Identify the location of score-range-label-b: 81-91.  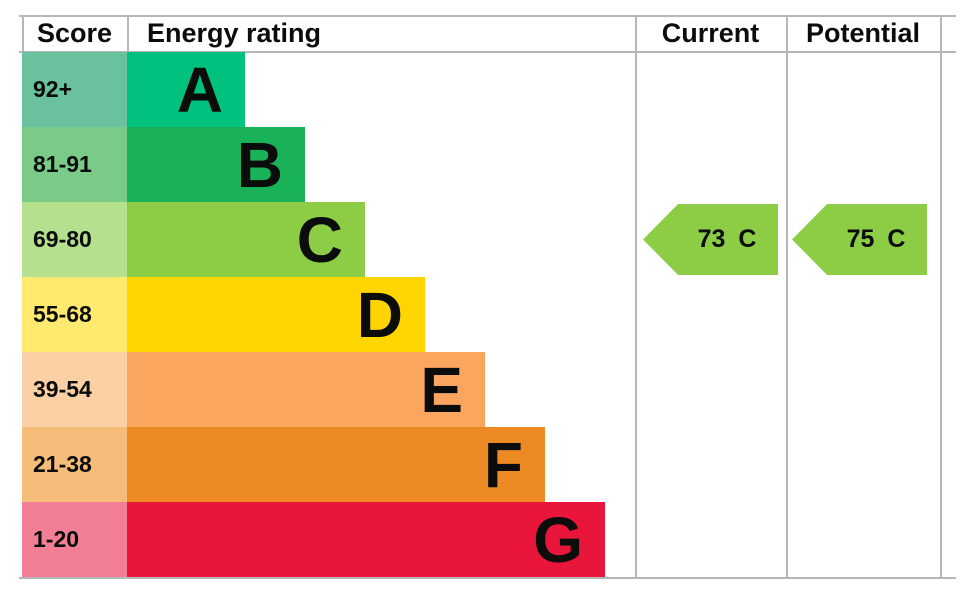
(74, 164).